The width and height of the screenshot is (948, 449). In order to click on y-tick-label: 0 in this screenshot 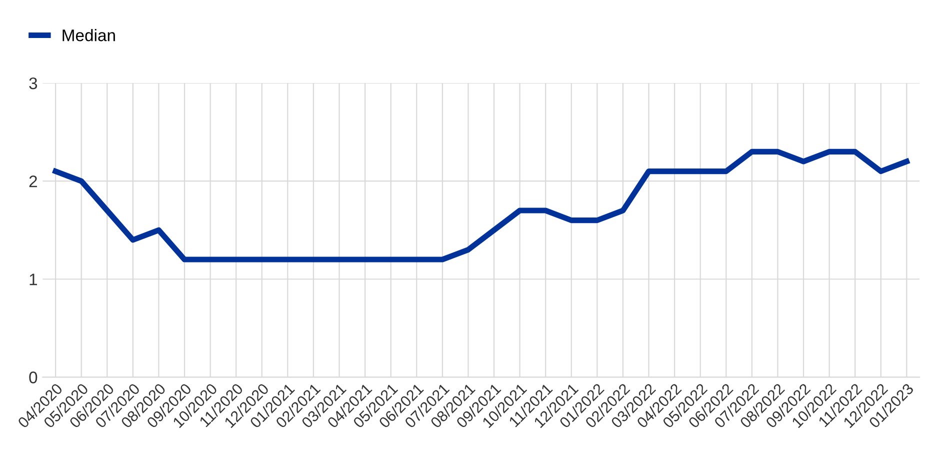, I will do `click(33, 378)`.